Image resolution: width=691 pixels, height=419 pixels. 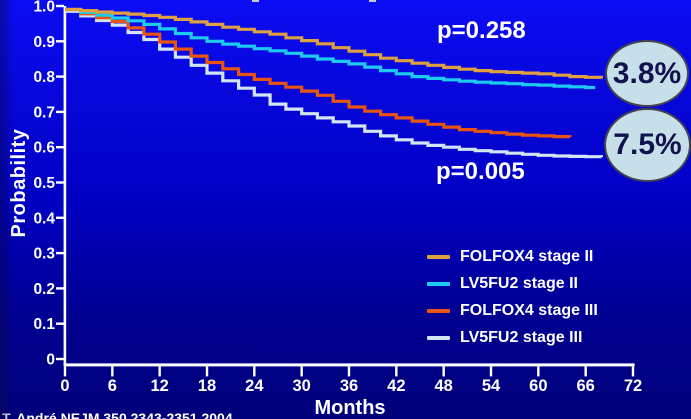 What do you see at coordinates (44, 8) in the screenshot?
I see `y-tick-label: 1.0` at bounding box center [44, 8].